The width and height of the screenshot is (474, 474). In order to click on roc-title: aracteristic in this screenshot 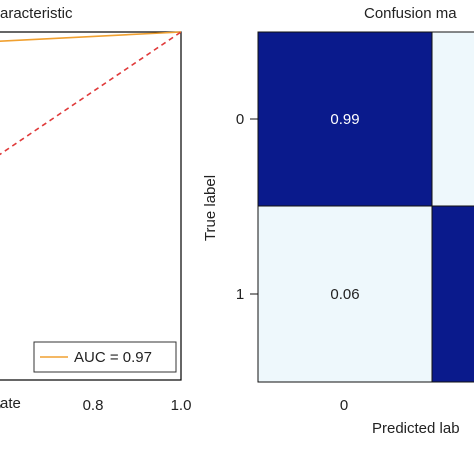, I will do `click(36, 13)`.